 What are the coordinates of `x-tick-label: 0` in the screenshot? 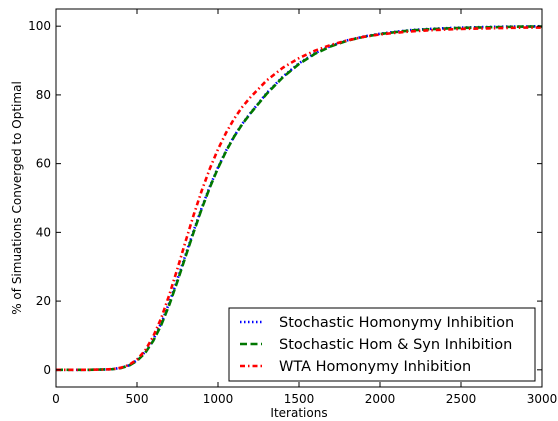 It's located at (56, 399).